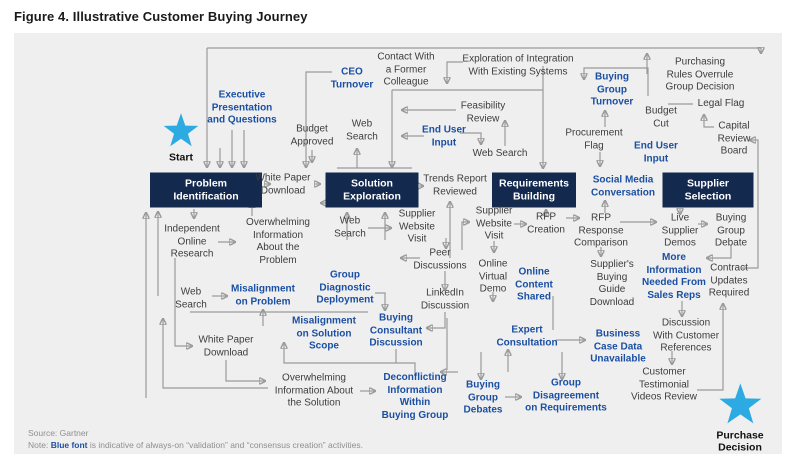  Describe the element at coordinates (729, 280) in the screenshot. I see `node-contract-updates-required: Contract Updates Required` at that location.